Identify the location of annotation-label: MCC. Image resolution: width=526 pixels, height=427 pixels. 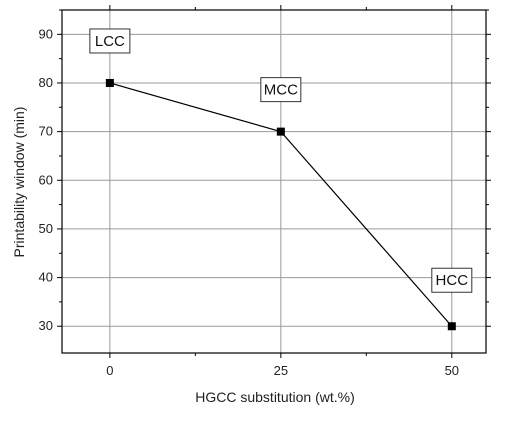
(281, 90).